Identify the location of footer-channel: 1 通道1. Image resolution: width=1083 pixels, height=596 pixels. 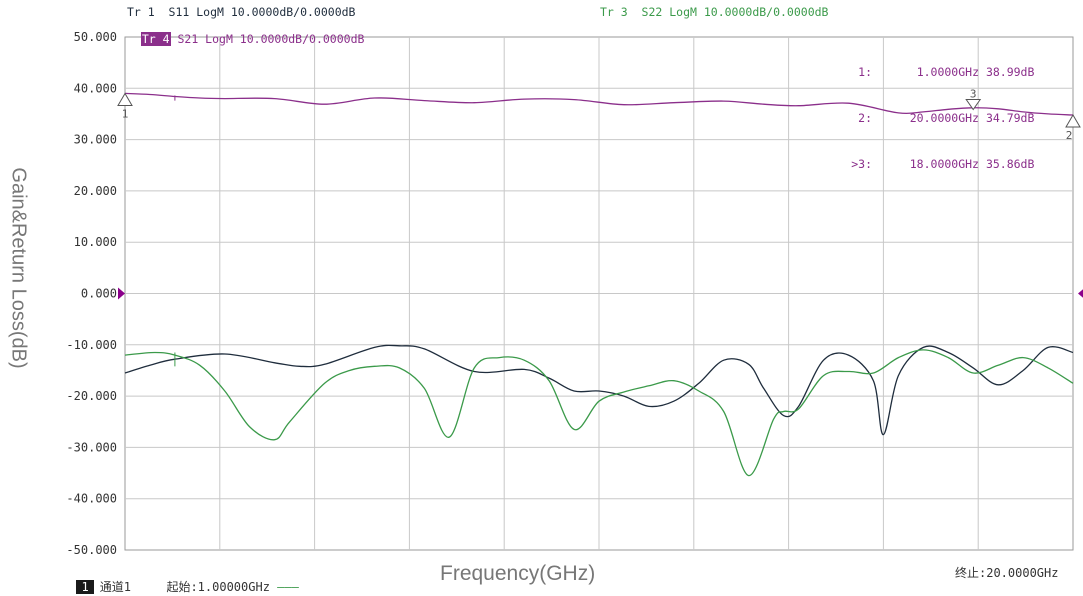
(96, 579).